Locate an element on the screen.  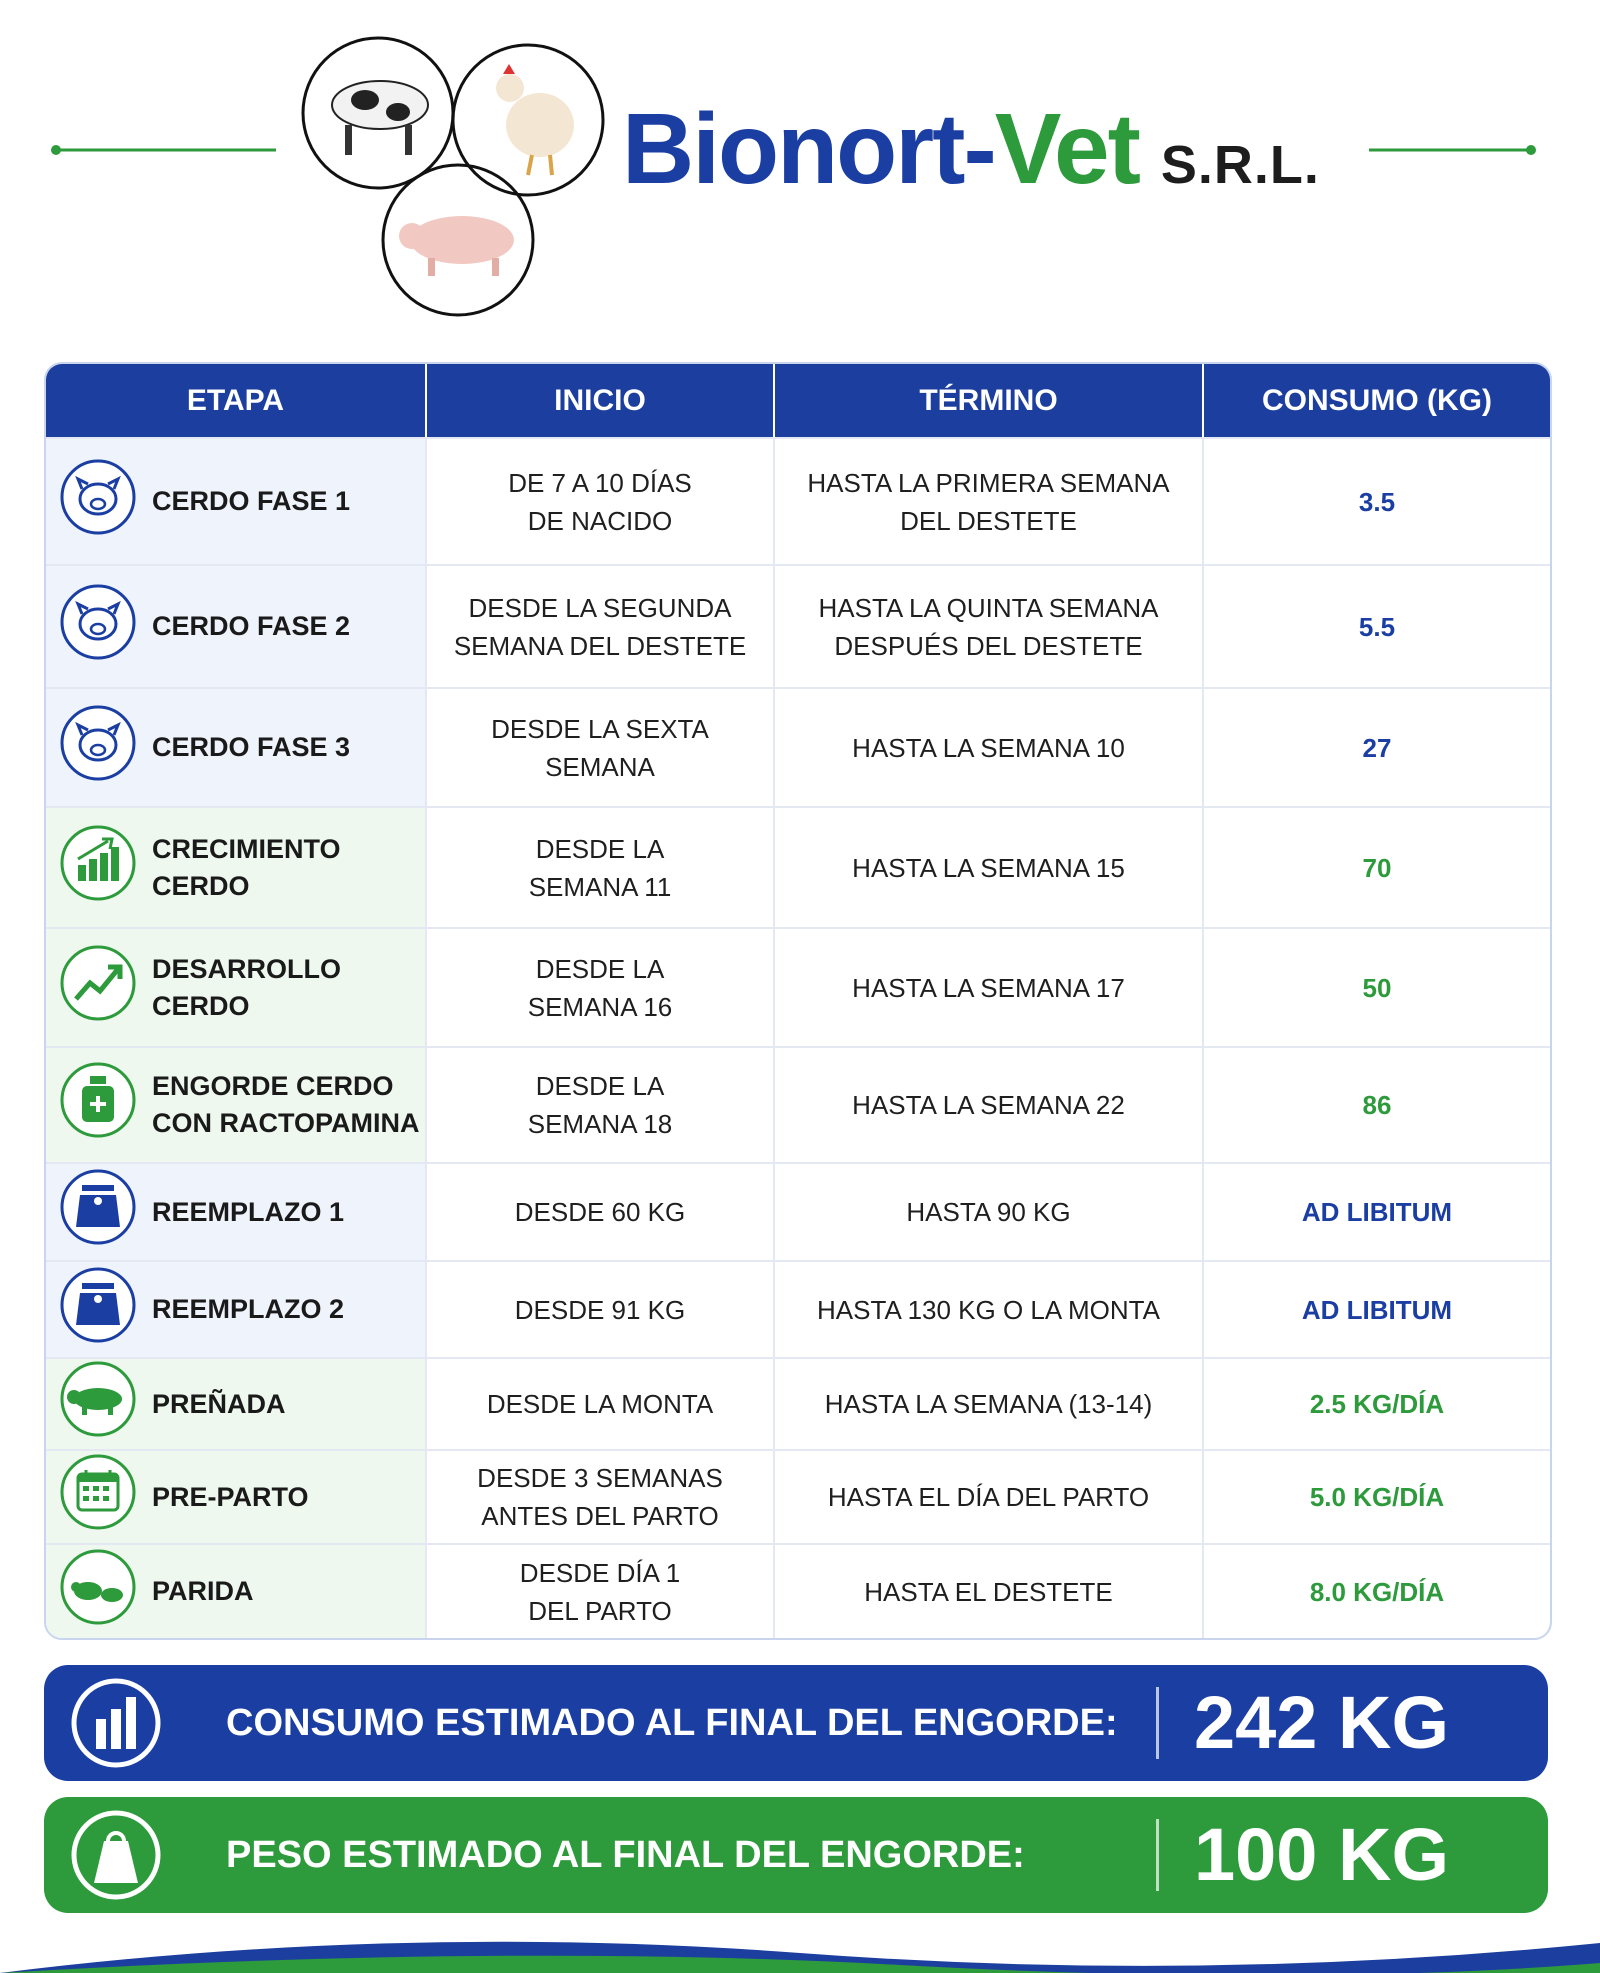
stage-cell: REEMPLAZO 2 is located at coordinates (236, 1308).